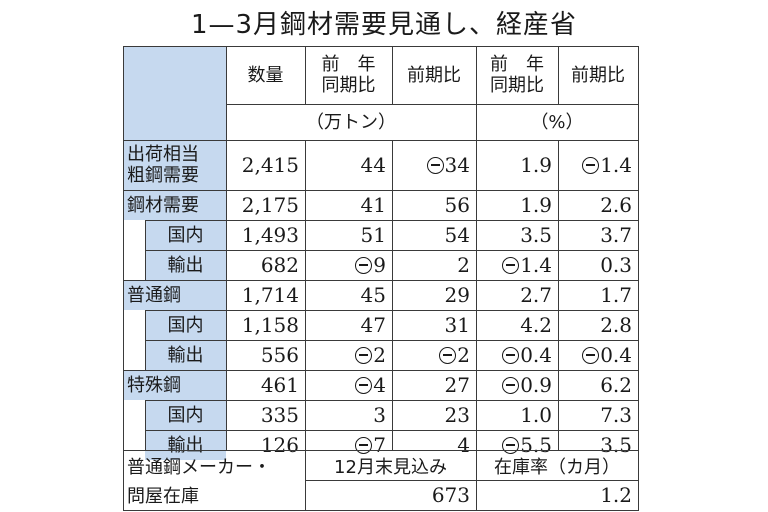  Describe the element at coordinates (279, 355) in the screenshot. I see `cell-qty: 556` at that location.